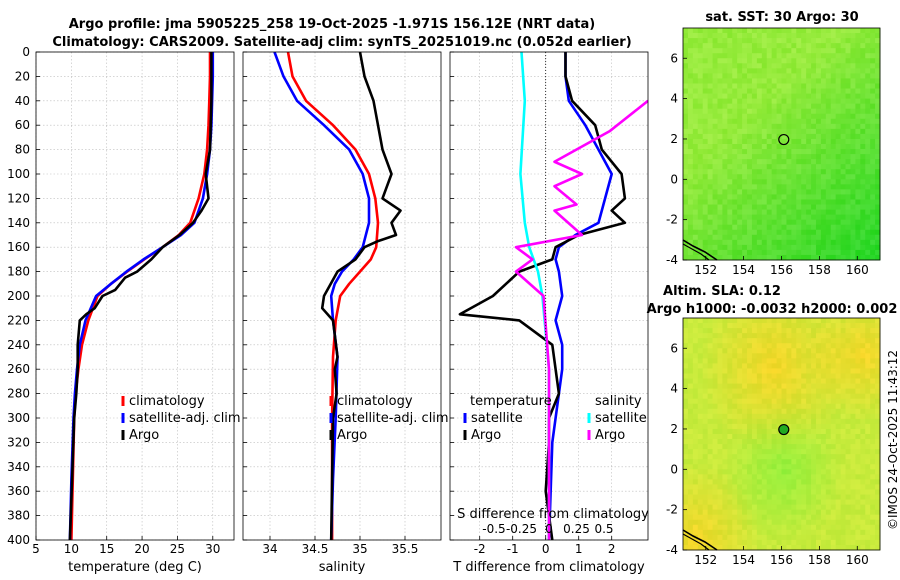  I want to click on y-tick-label: 260, so click(18, 369).